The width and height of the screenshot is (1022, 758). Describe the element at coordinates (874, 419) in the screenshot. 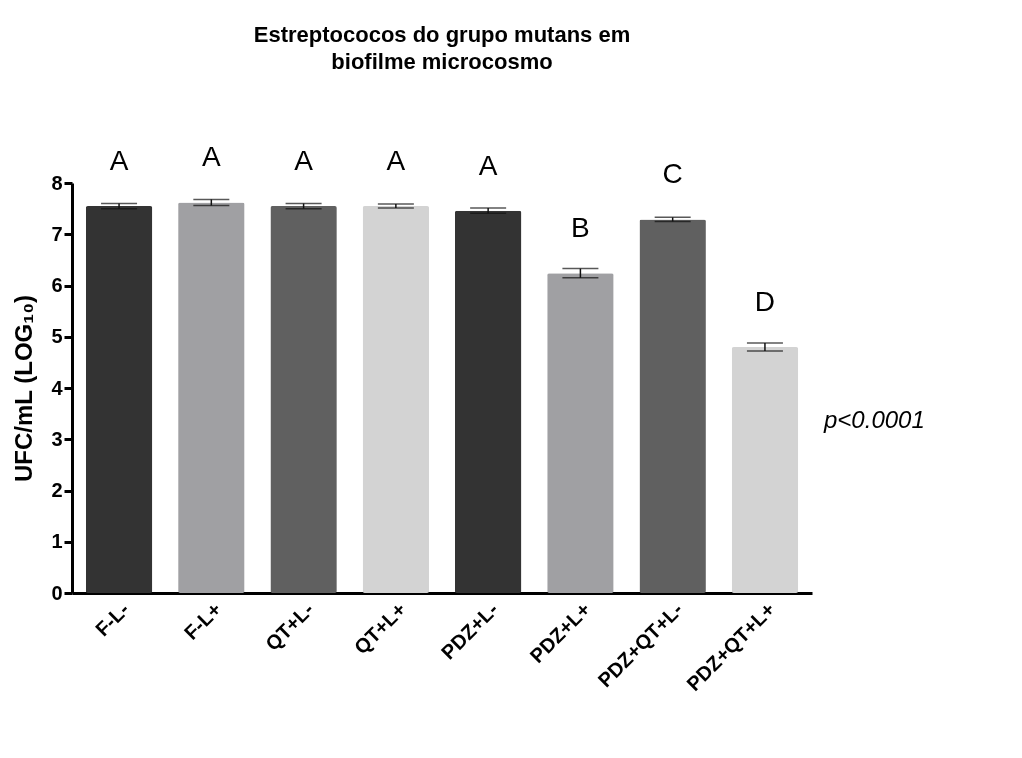

I see `text: p<0.0001` at that location.